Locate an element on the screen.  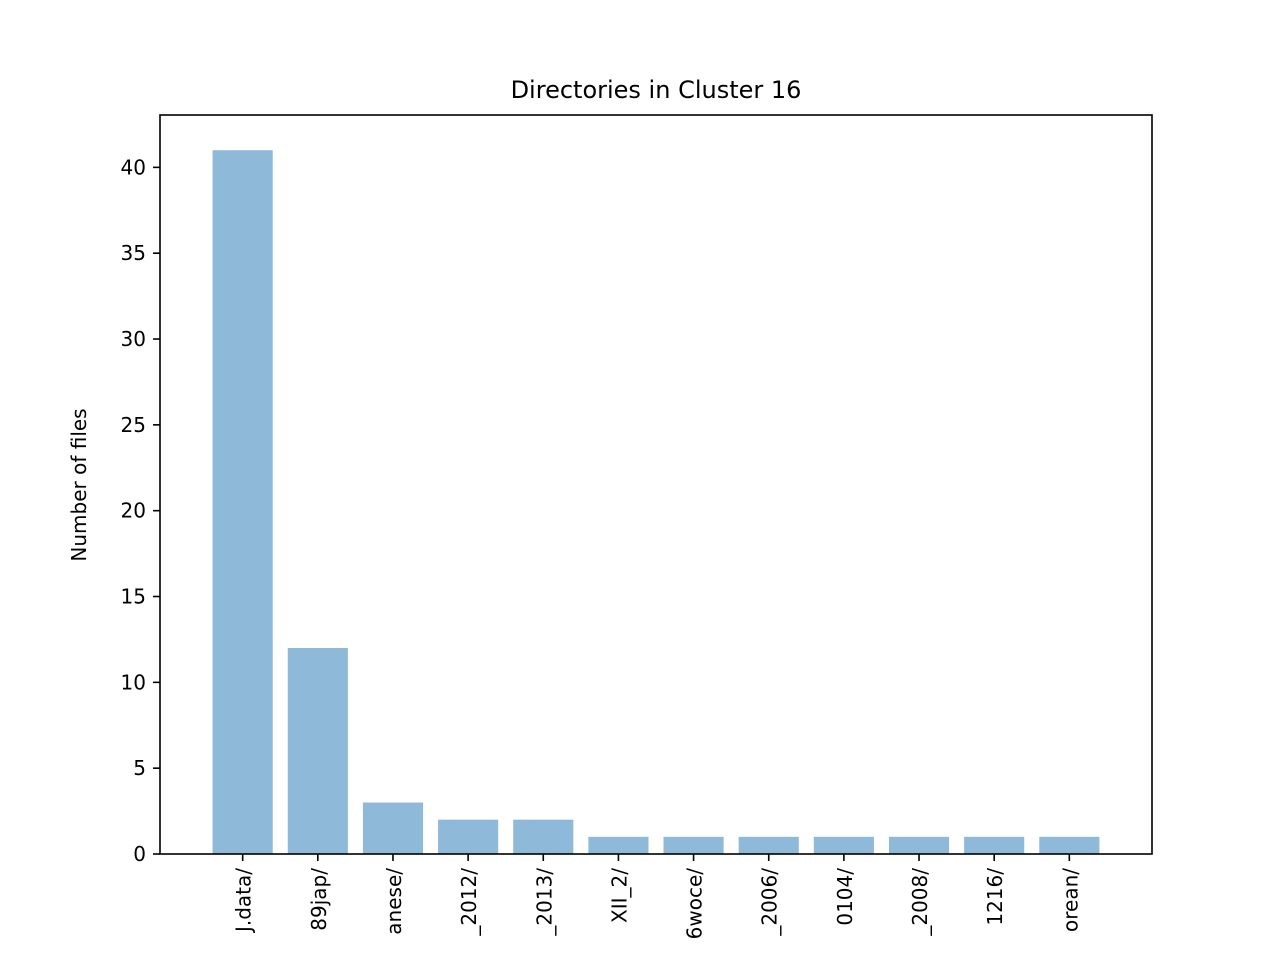
x-tick-label: J.data/ is located at coordinates (244, 901).